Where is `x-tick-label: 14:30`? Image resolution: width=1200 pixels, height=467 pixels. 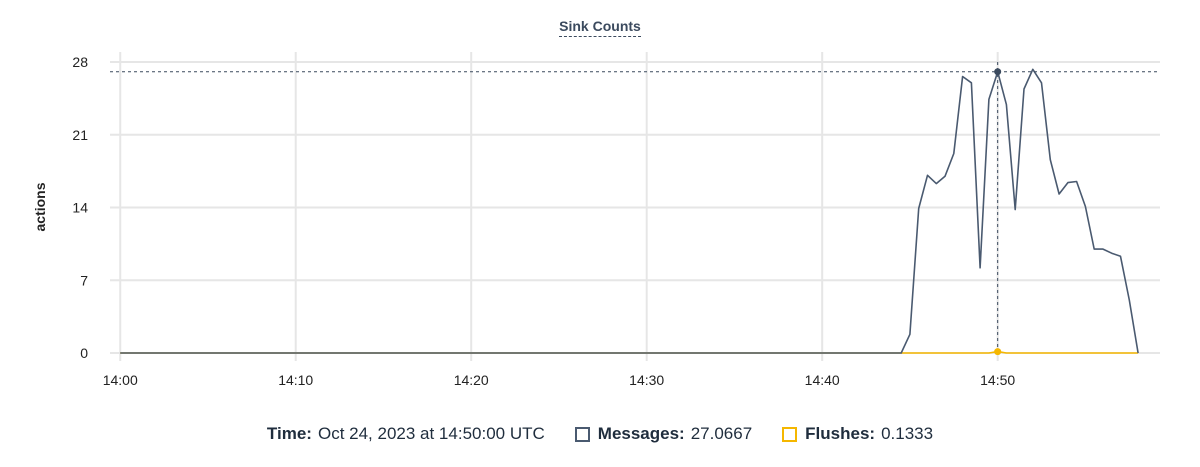 x-tick-label: 14:30 is located at coordinates (646, 380).